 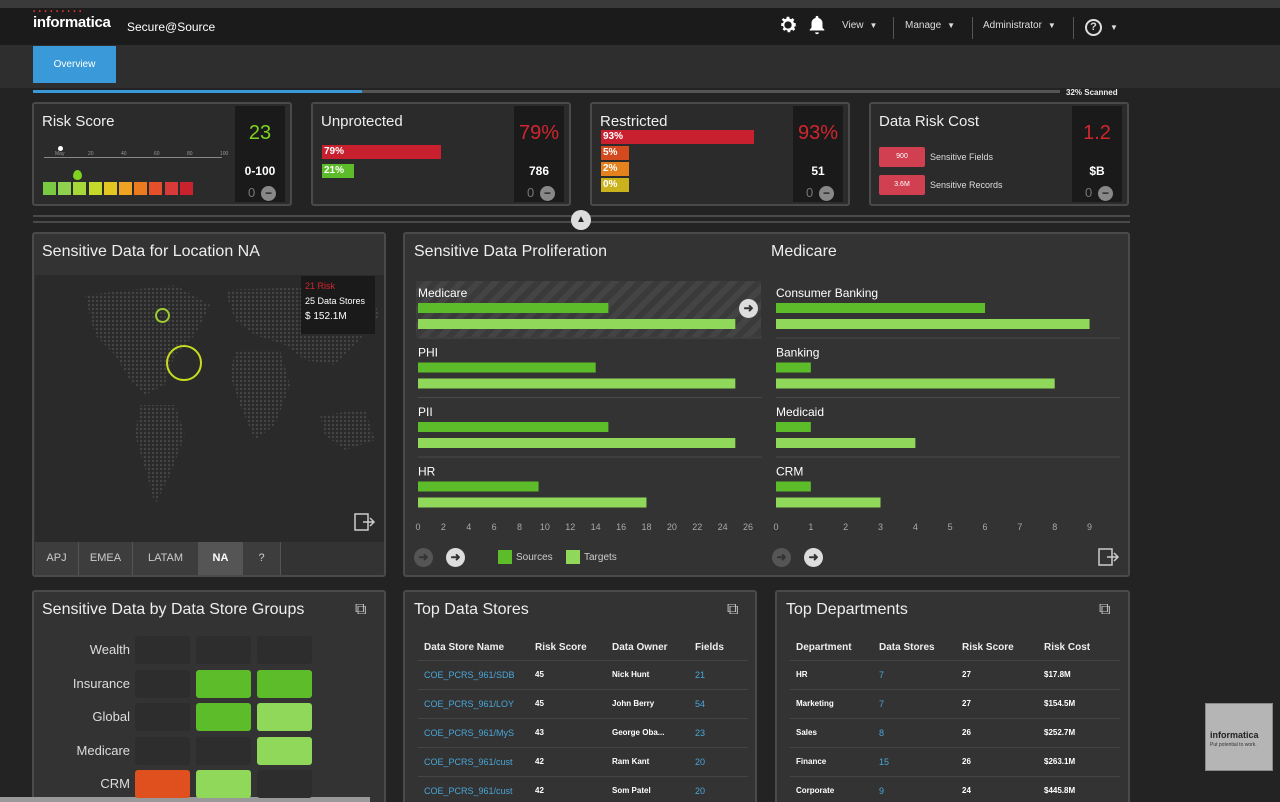 I want to click on department-cell: 8, so click(x=882, y=733).